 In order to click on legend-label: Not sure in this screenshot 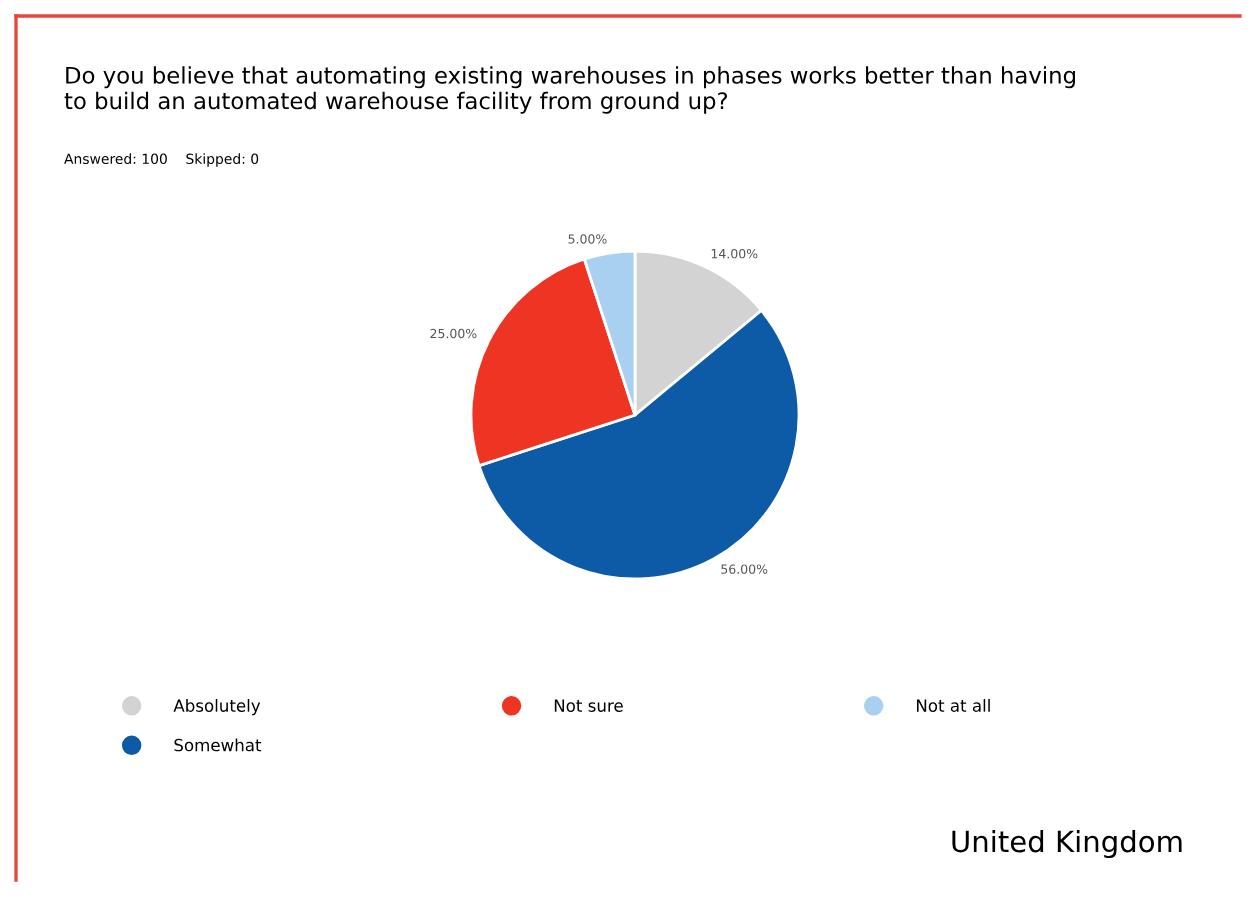, I will do `click(588, 705)`.